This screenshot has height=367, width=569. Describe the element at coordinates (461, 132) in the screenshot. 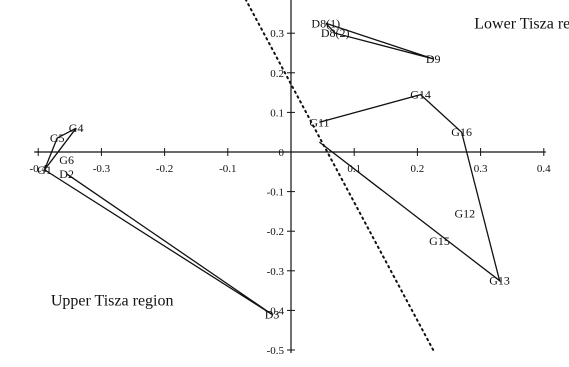

I see `point-label: G16` at that location.